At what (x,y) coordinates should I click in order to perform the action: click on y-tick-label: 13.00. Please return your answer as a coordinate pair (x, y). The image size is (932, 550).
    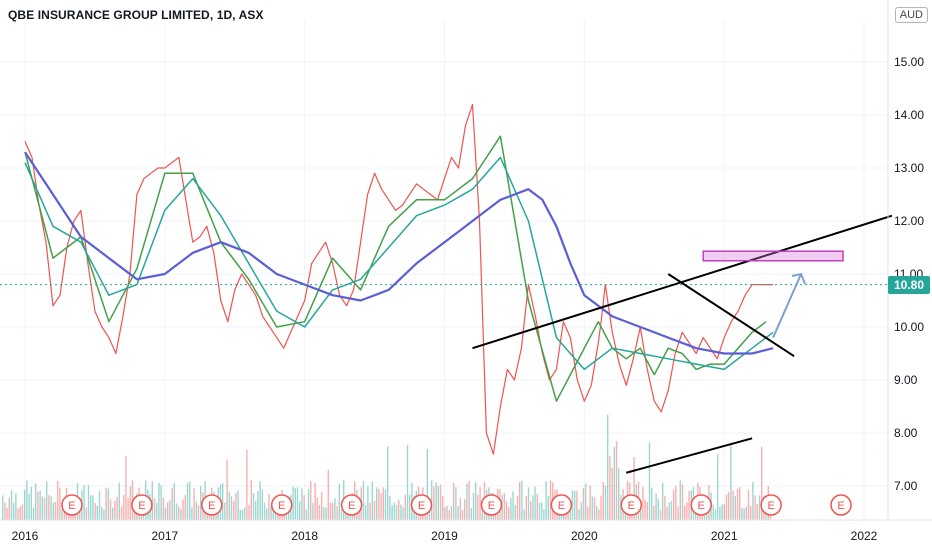
    Looking at the image, I should click on (909, 168).